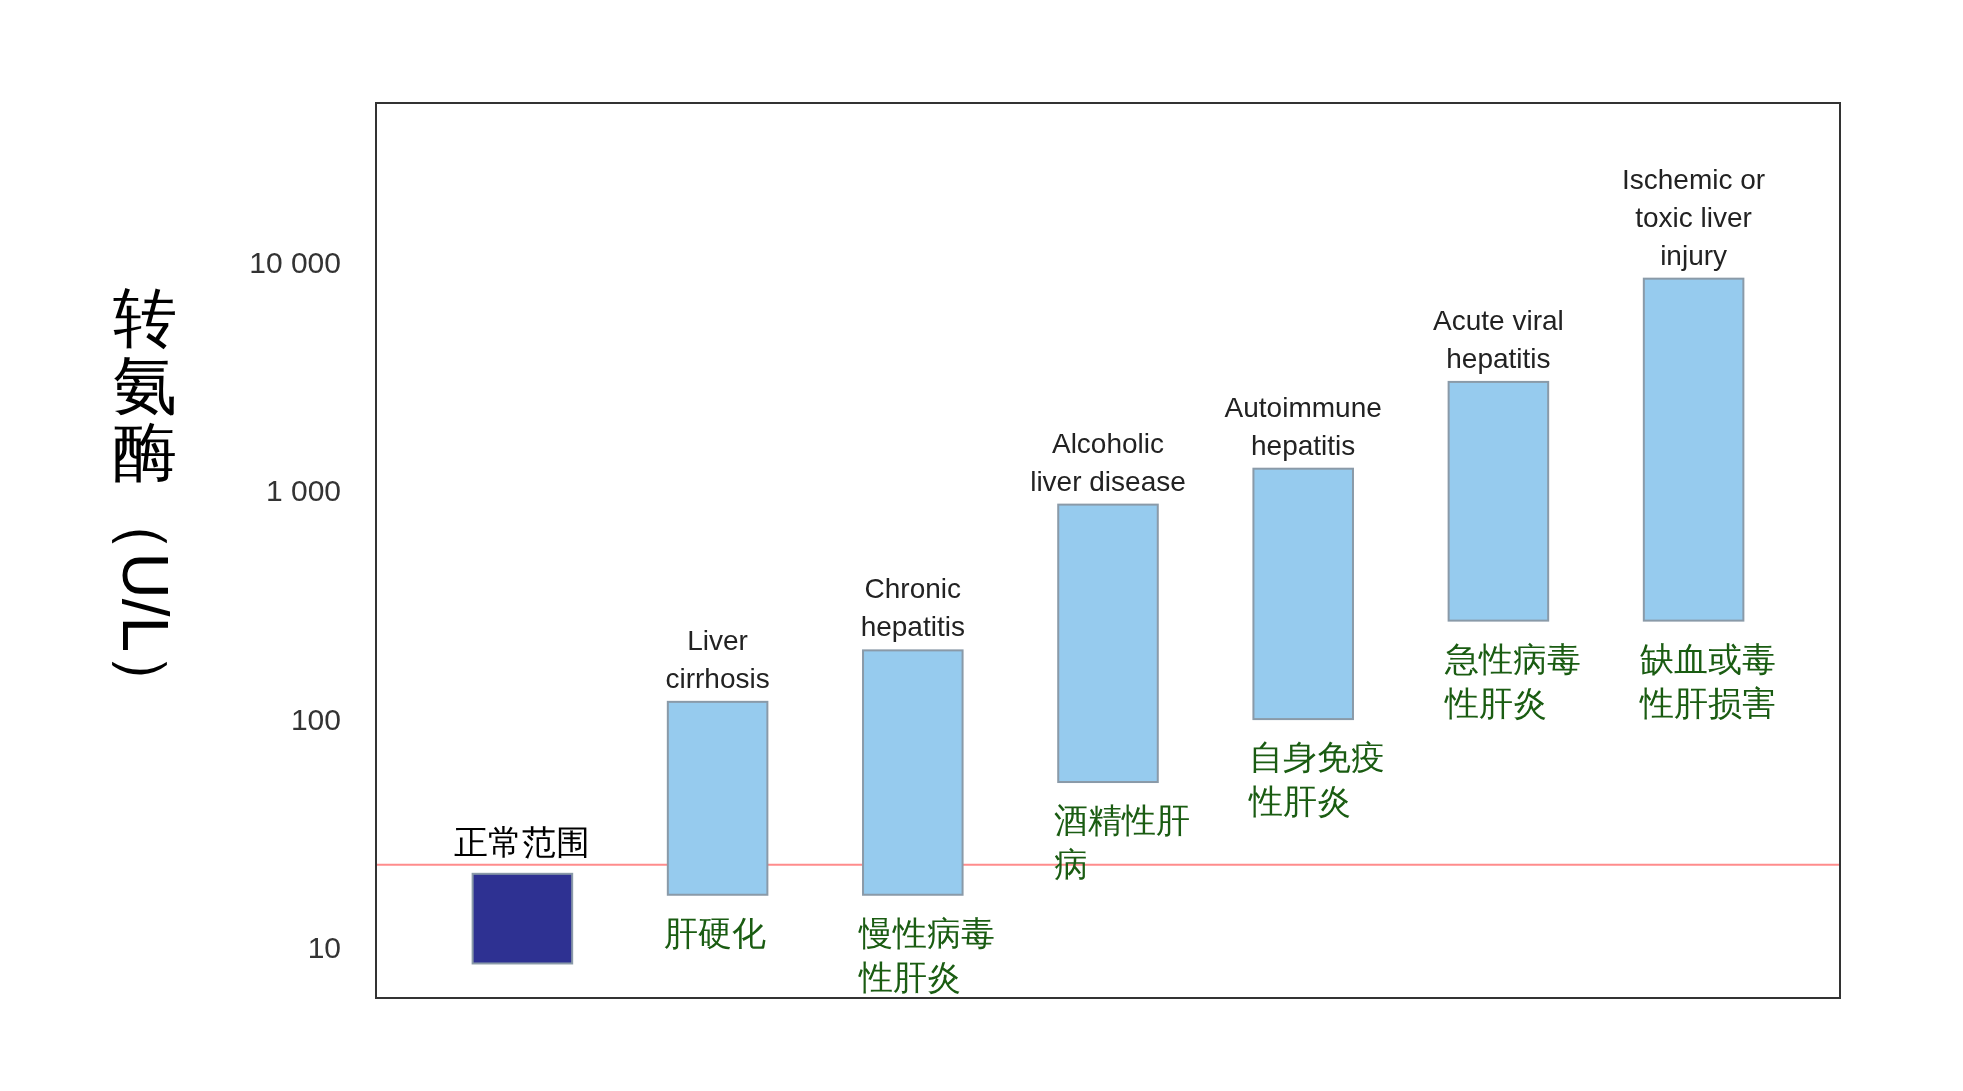 This screenshot has height=1091, width=1963. I want to click on x-tick-label: 缺血或毒性肝损害, so click(1707, 680).